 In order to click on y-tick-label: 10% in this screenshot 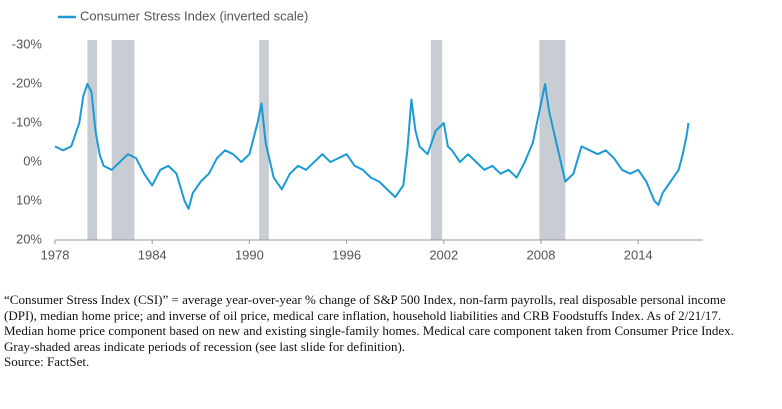, I will do `click(29, 199)`.